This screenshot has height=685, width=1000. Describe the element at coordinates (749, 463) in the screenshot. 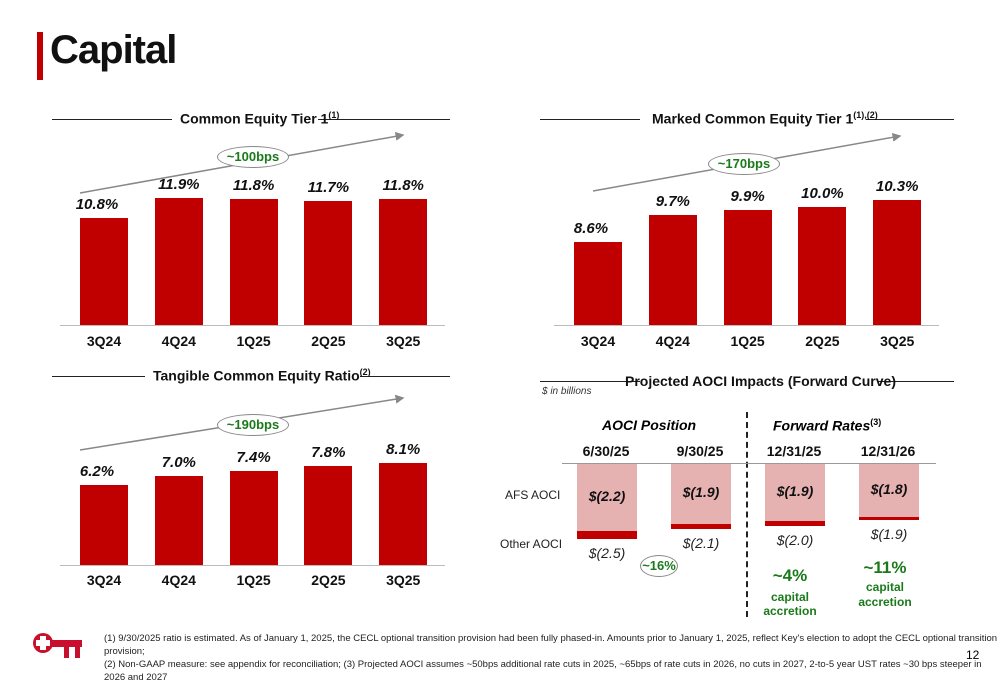

I see `aoci-axis` at that location.